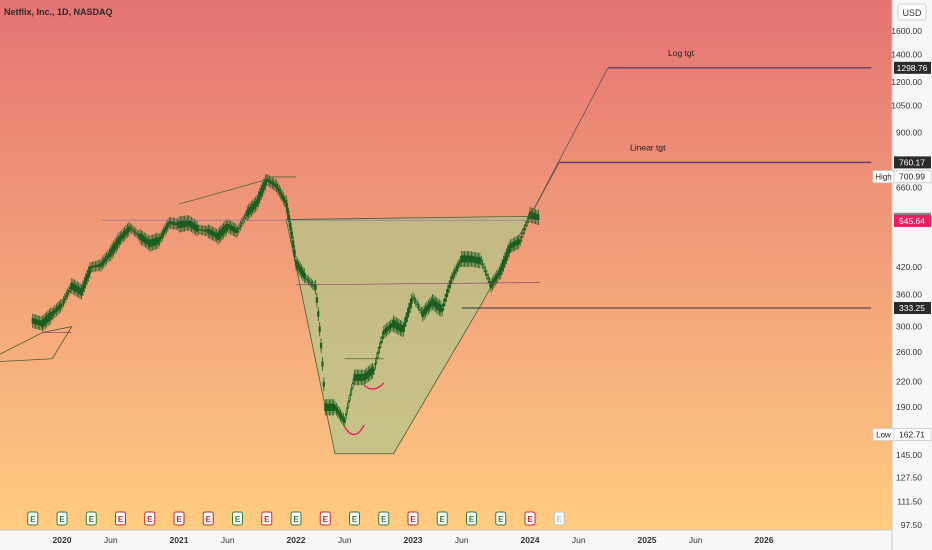 The height and width of the screenshot is (550, 932). Describe the element at coordinates (912, 221) in the screenshot. I see `price-tag-label: 545.64` at that location.